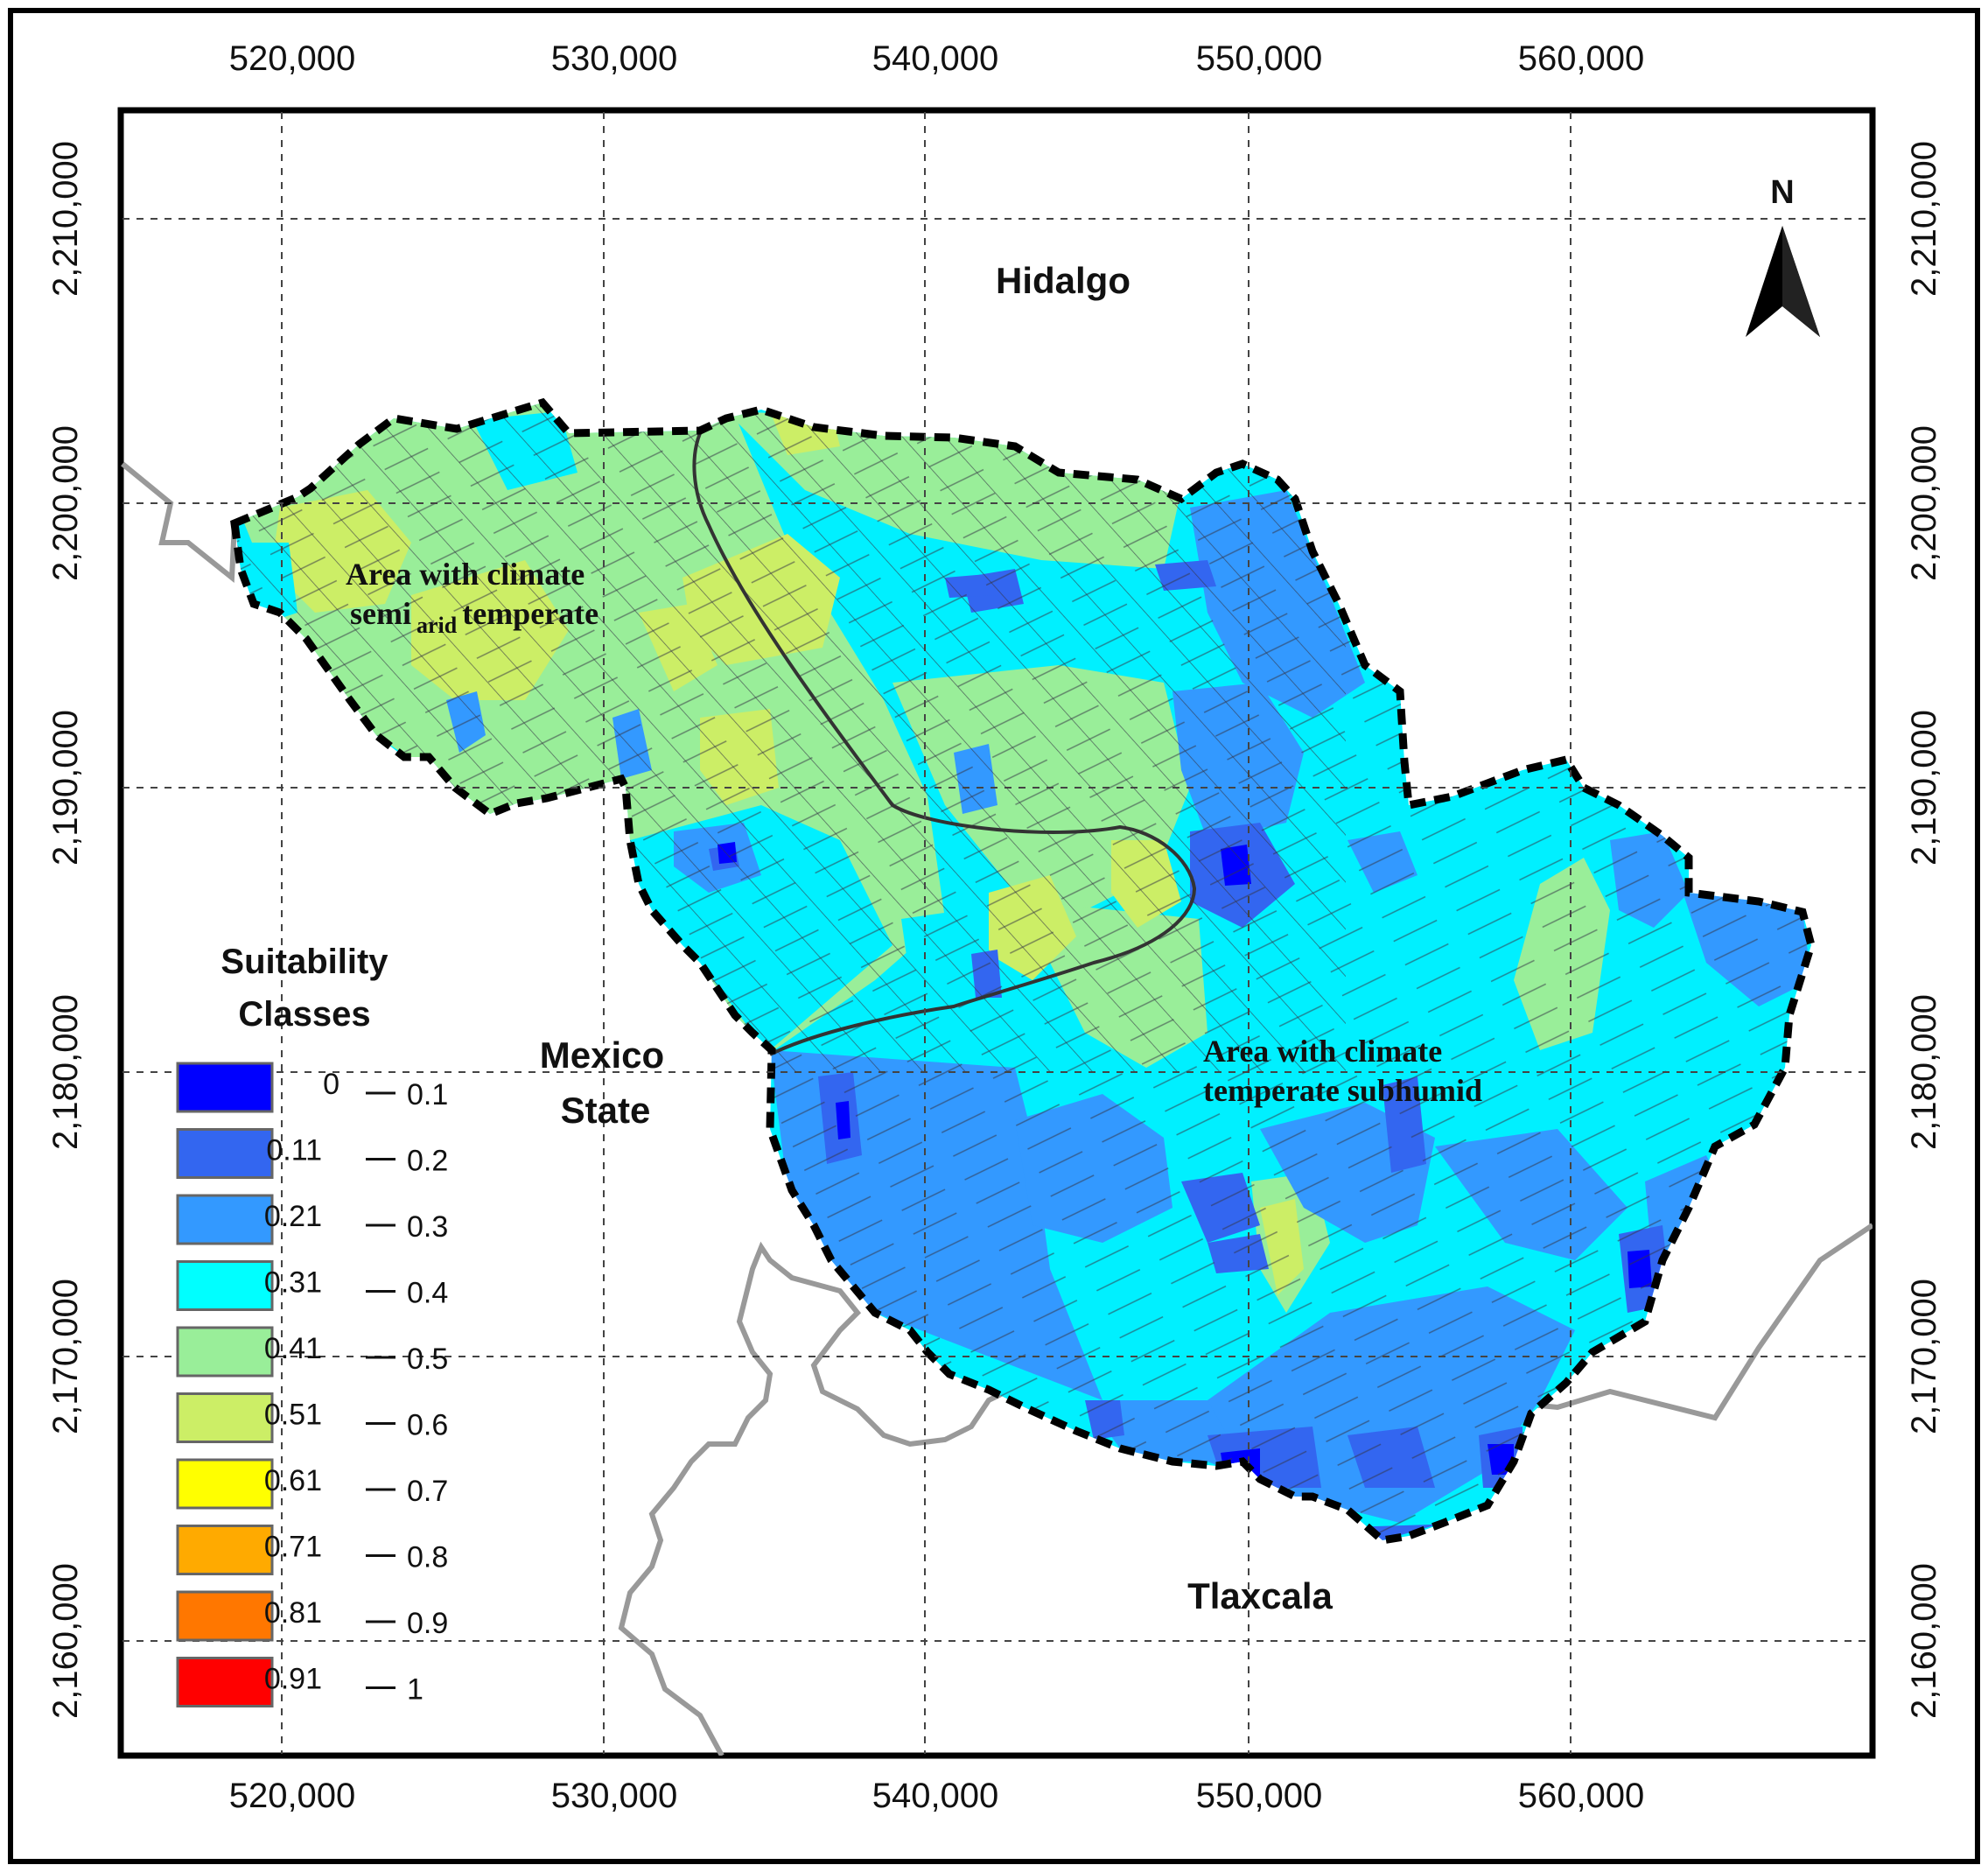 This screenshot has width=1988, height=1872. I want to click on state-border-east, so click(1701, 1322).